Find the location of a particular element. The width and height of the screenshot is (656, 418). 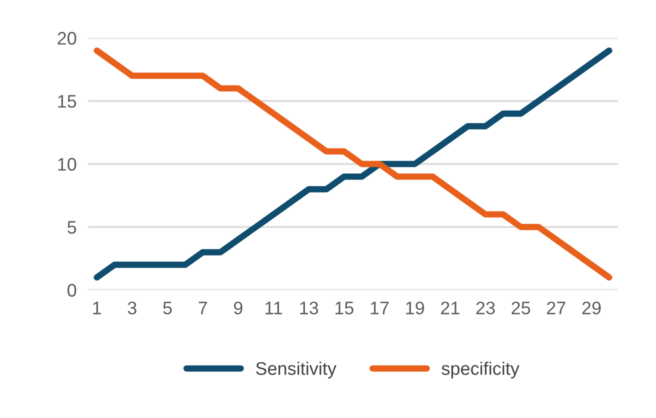

x-tick-label: 1 is located at coordinates (97, 308).